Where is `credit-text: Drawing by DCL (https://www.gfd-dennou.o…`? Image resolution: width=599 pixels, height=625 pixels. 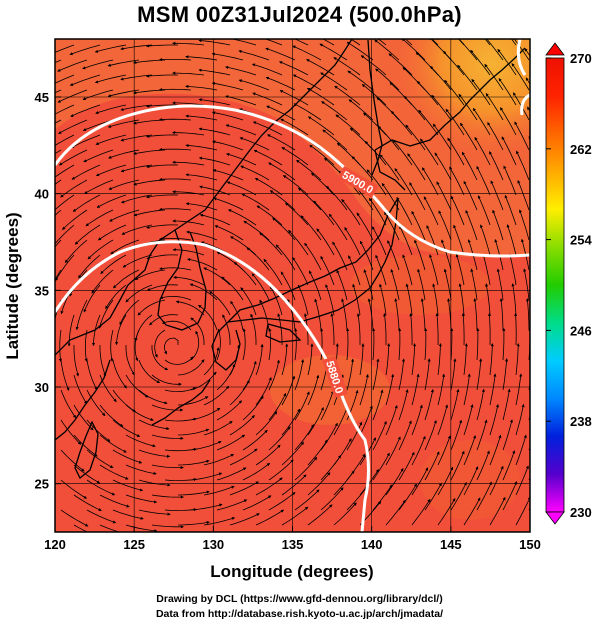
credit-text: Drawing by DCL (https://www.gfd-dennou.o… is located at coordinates (299, 607).